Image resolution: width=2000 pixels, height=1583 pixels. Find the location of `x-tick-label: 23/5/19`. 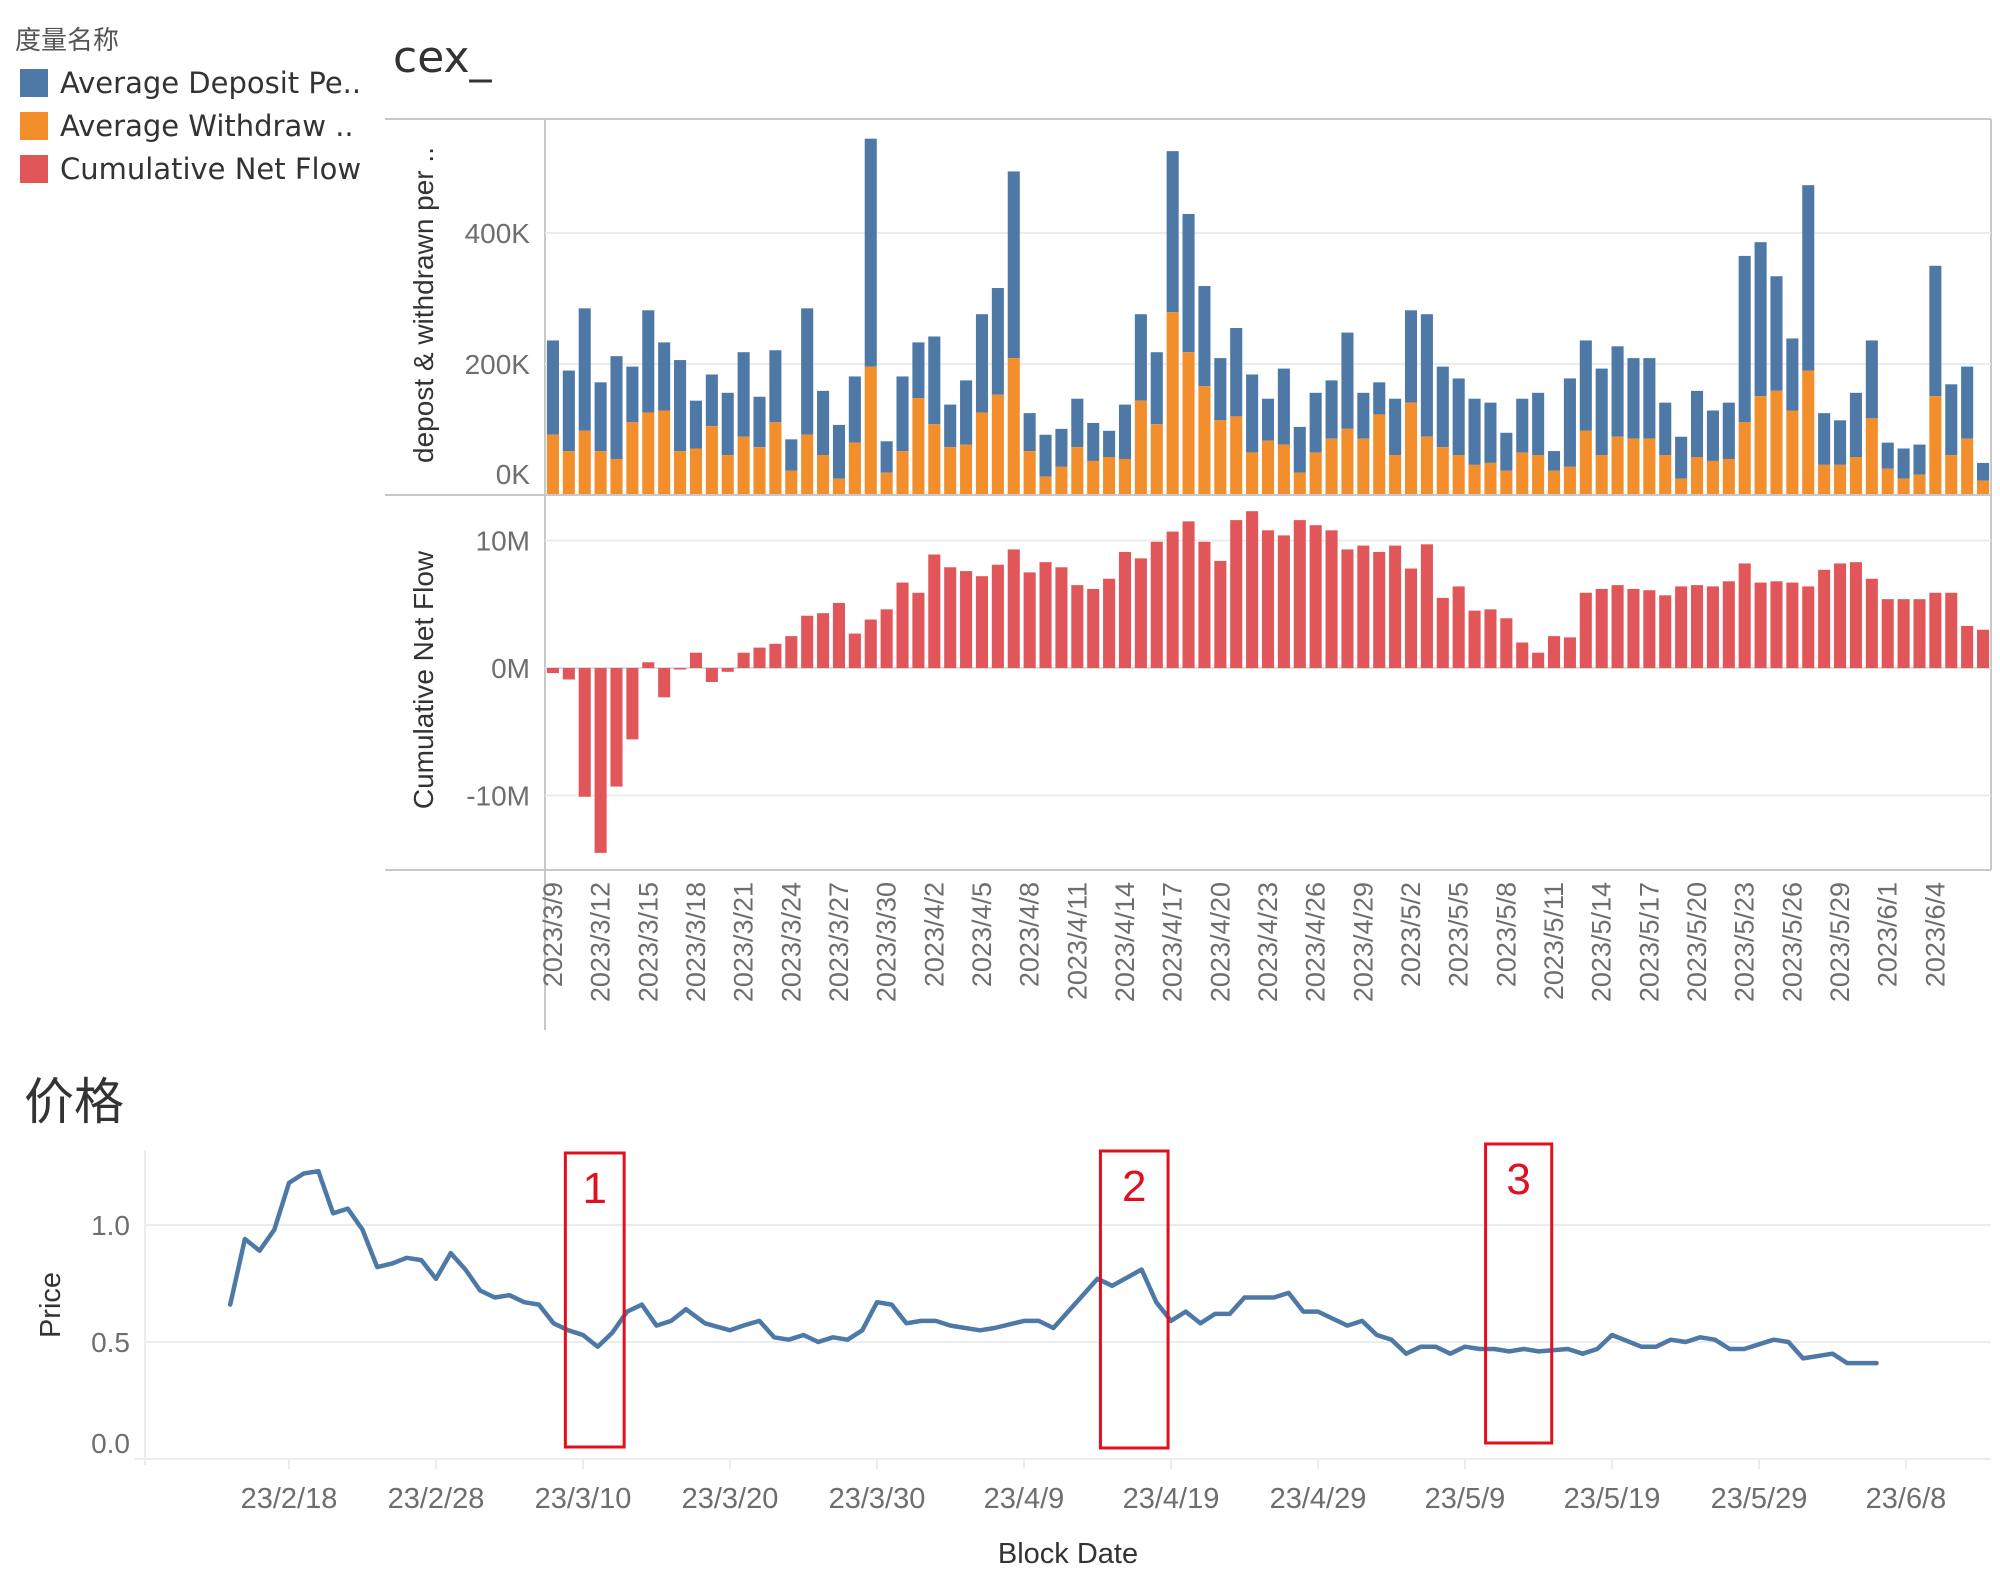

x-tick-label: 23/5/19 is located at coordinates (1612, 1499).